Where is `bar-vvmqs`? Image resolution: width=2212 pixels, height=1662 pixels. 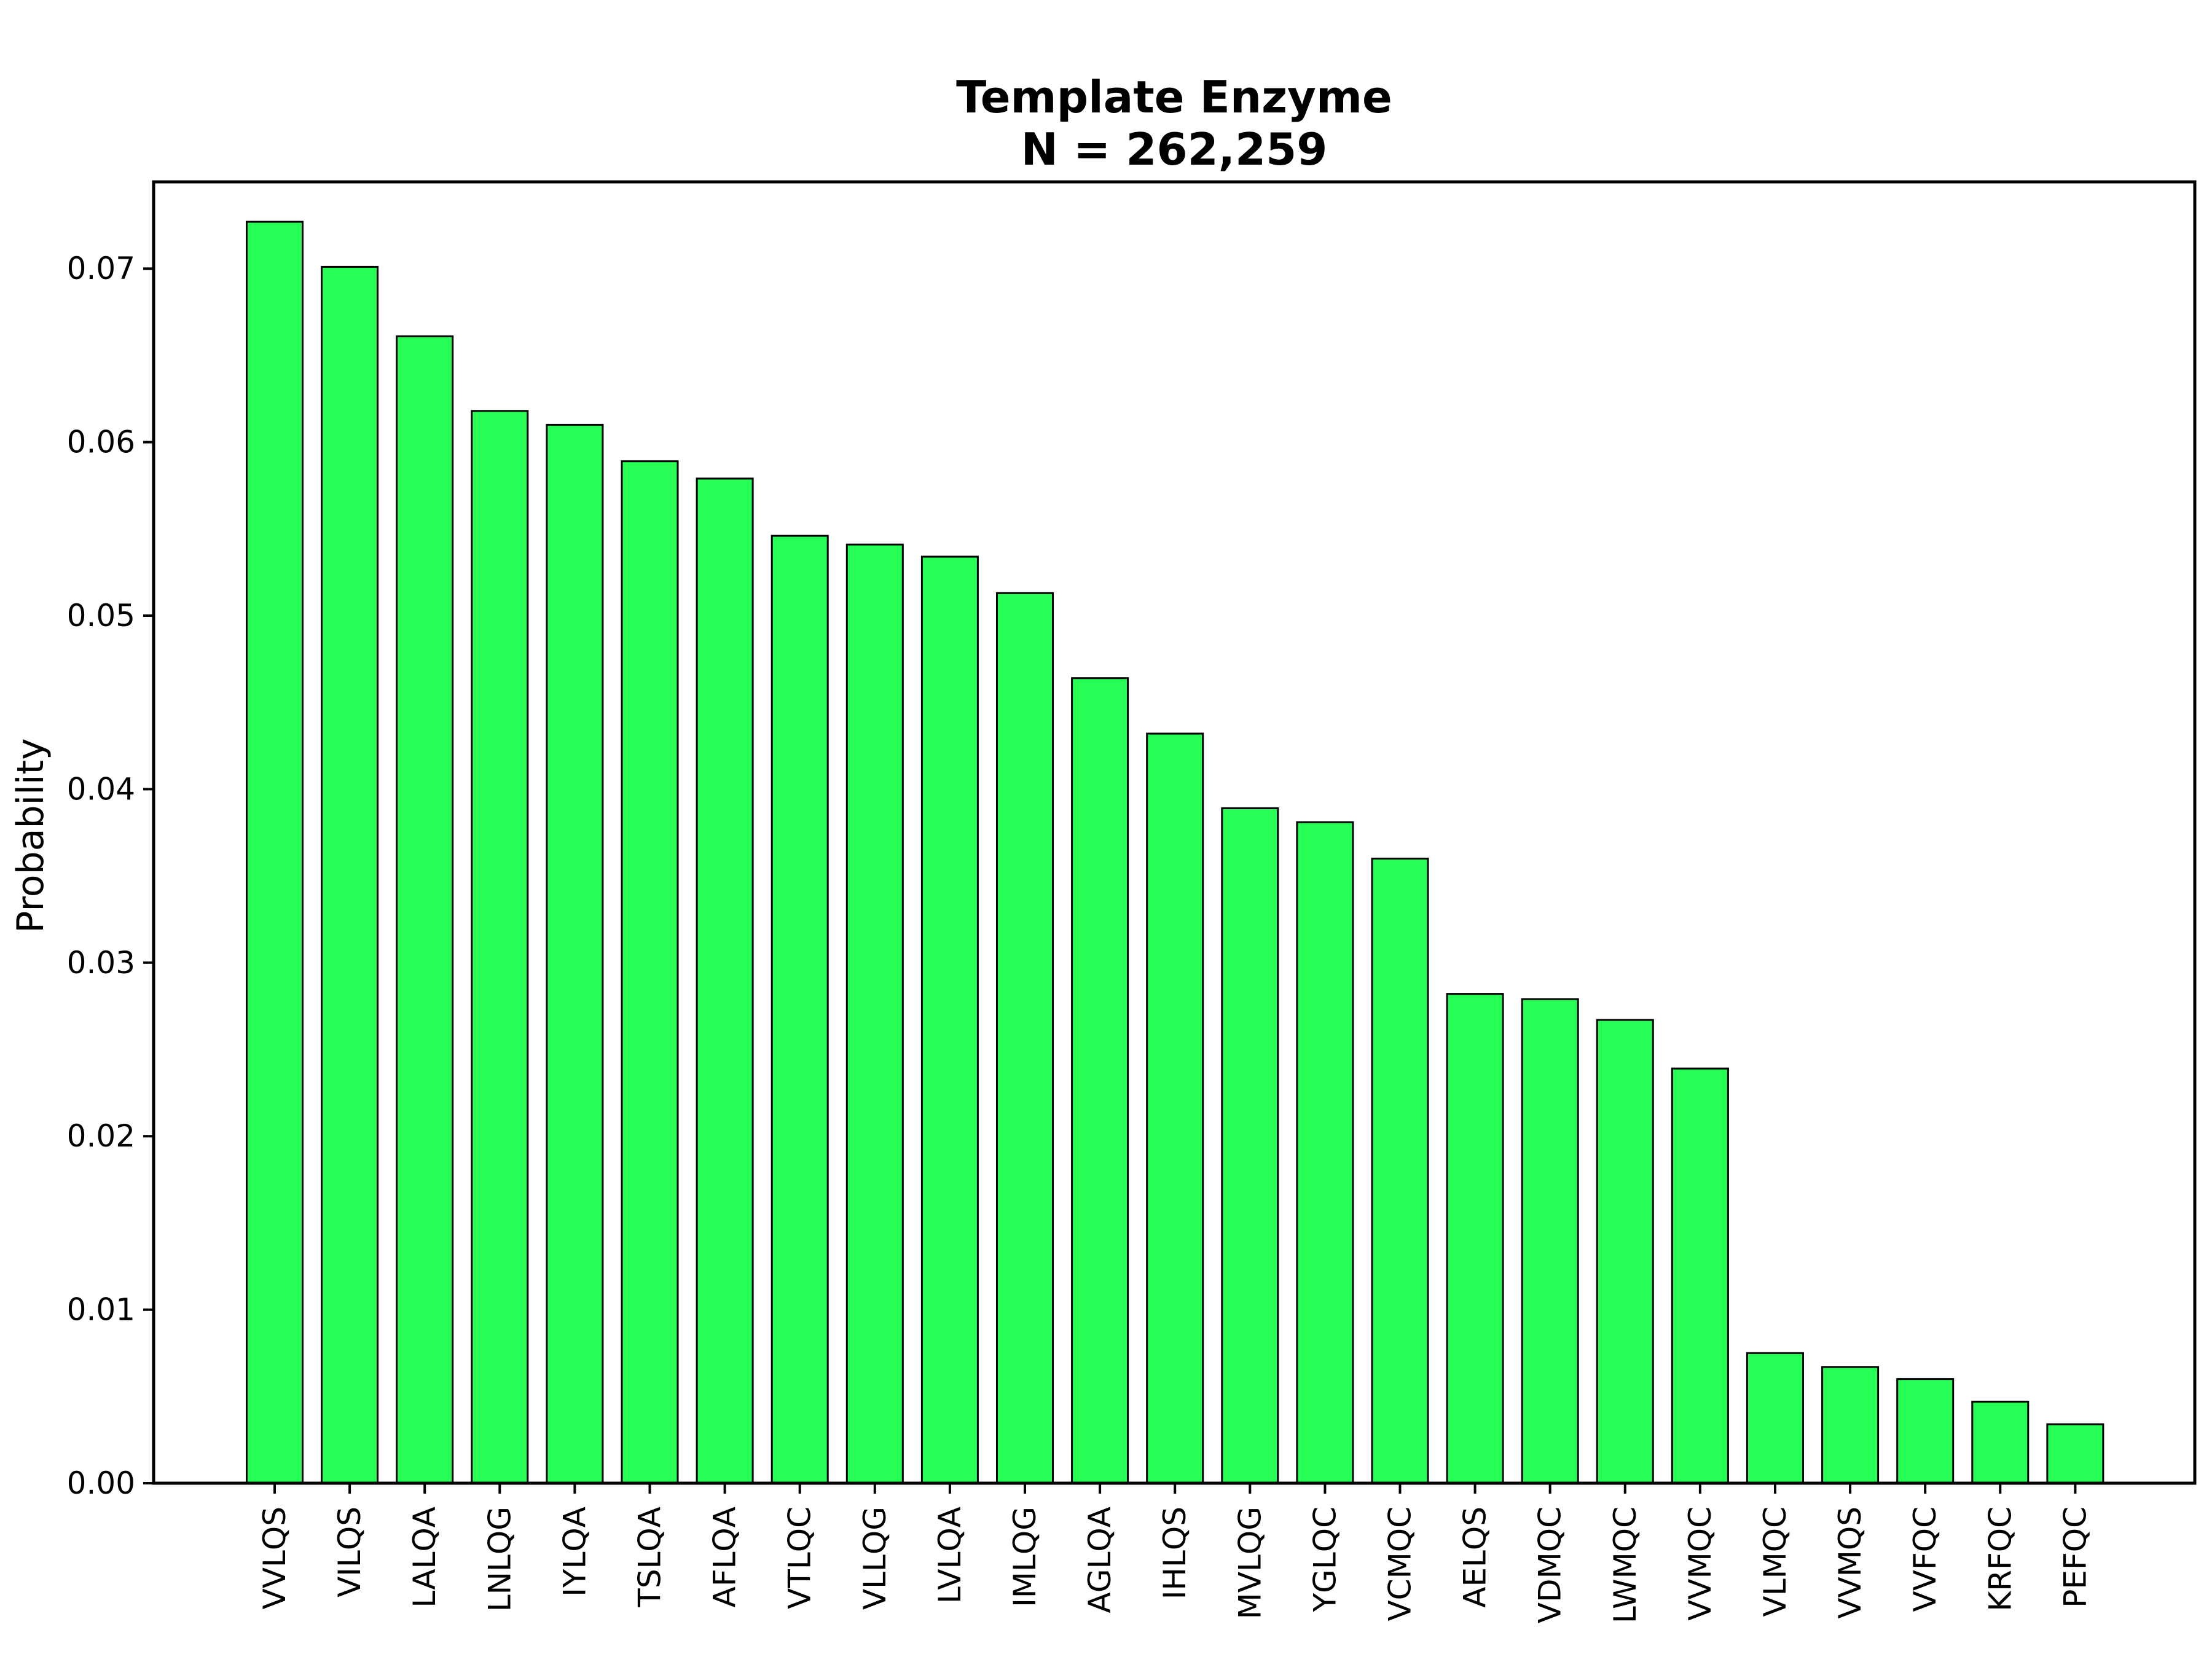 bar-vvmqs is located at coordinates (1850, 1425).